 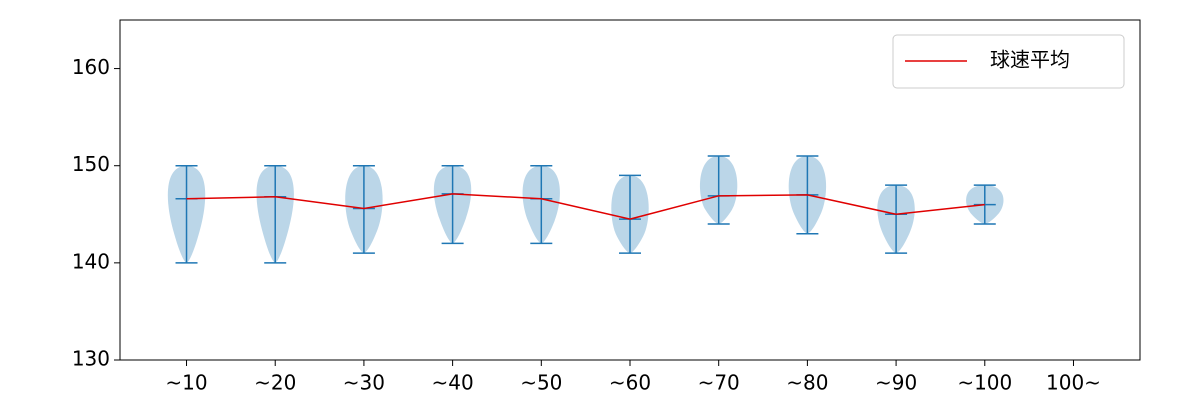 What do you see at coordinates (91, 359) in the screenshot?
I see `y-tick-label: 130` at bounding box center [91, 359].